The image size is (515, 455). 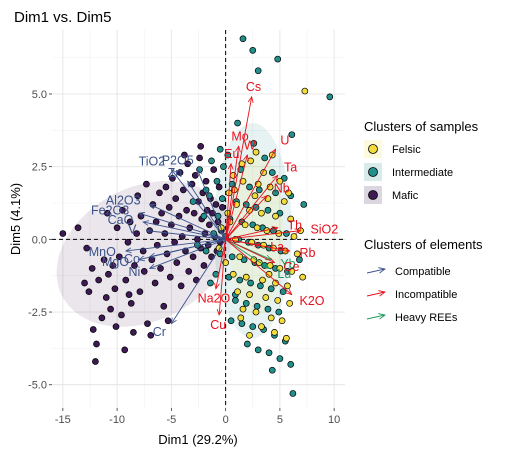 What do you see at coordinates (159, 332) in the screenshot?
I see `vector-label-compatible: Cr` at bounding box center [159, 332].